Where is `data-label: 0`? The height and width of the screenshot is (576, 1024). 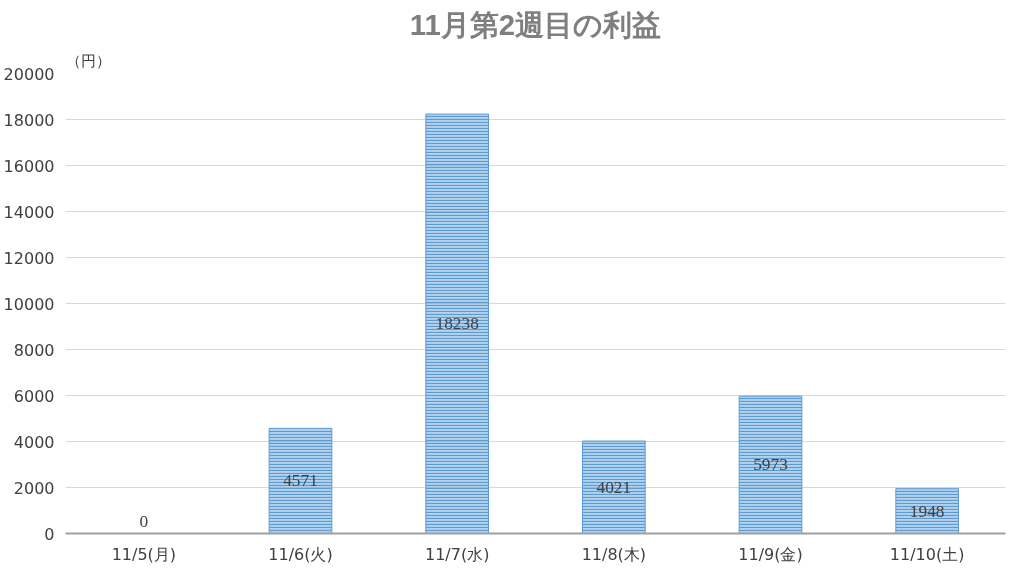
data-label: 0 is located at coordinates (144, 521).